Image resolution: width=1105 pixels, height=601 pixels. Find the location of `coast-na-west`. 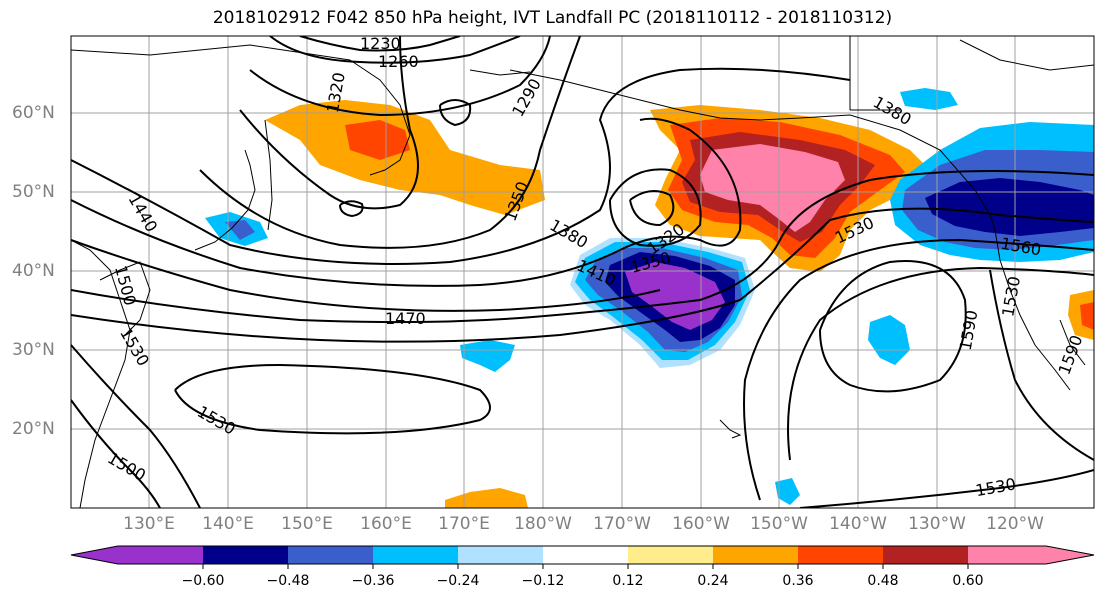

coast-na-west is located at coordinates (1032, 310).